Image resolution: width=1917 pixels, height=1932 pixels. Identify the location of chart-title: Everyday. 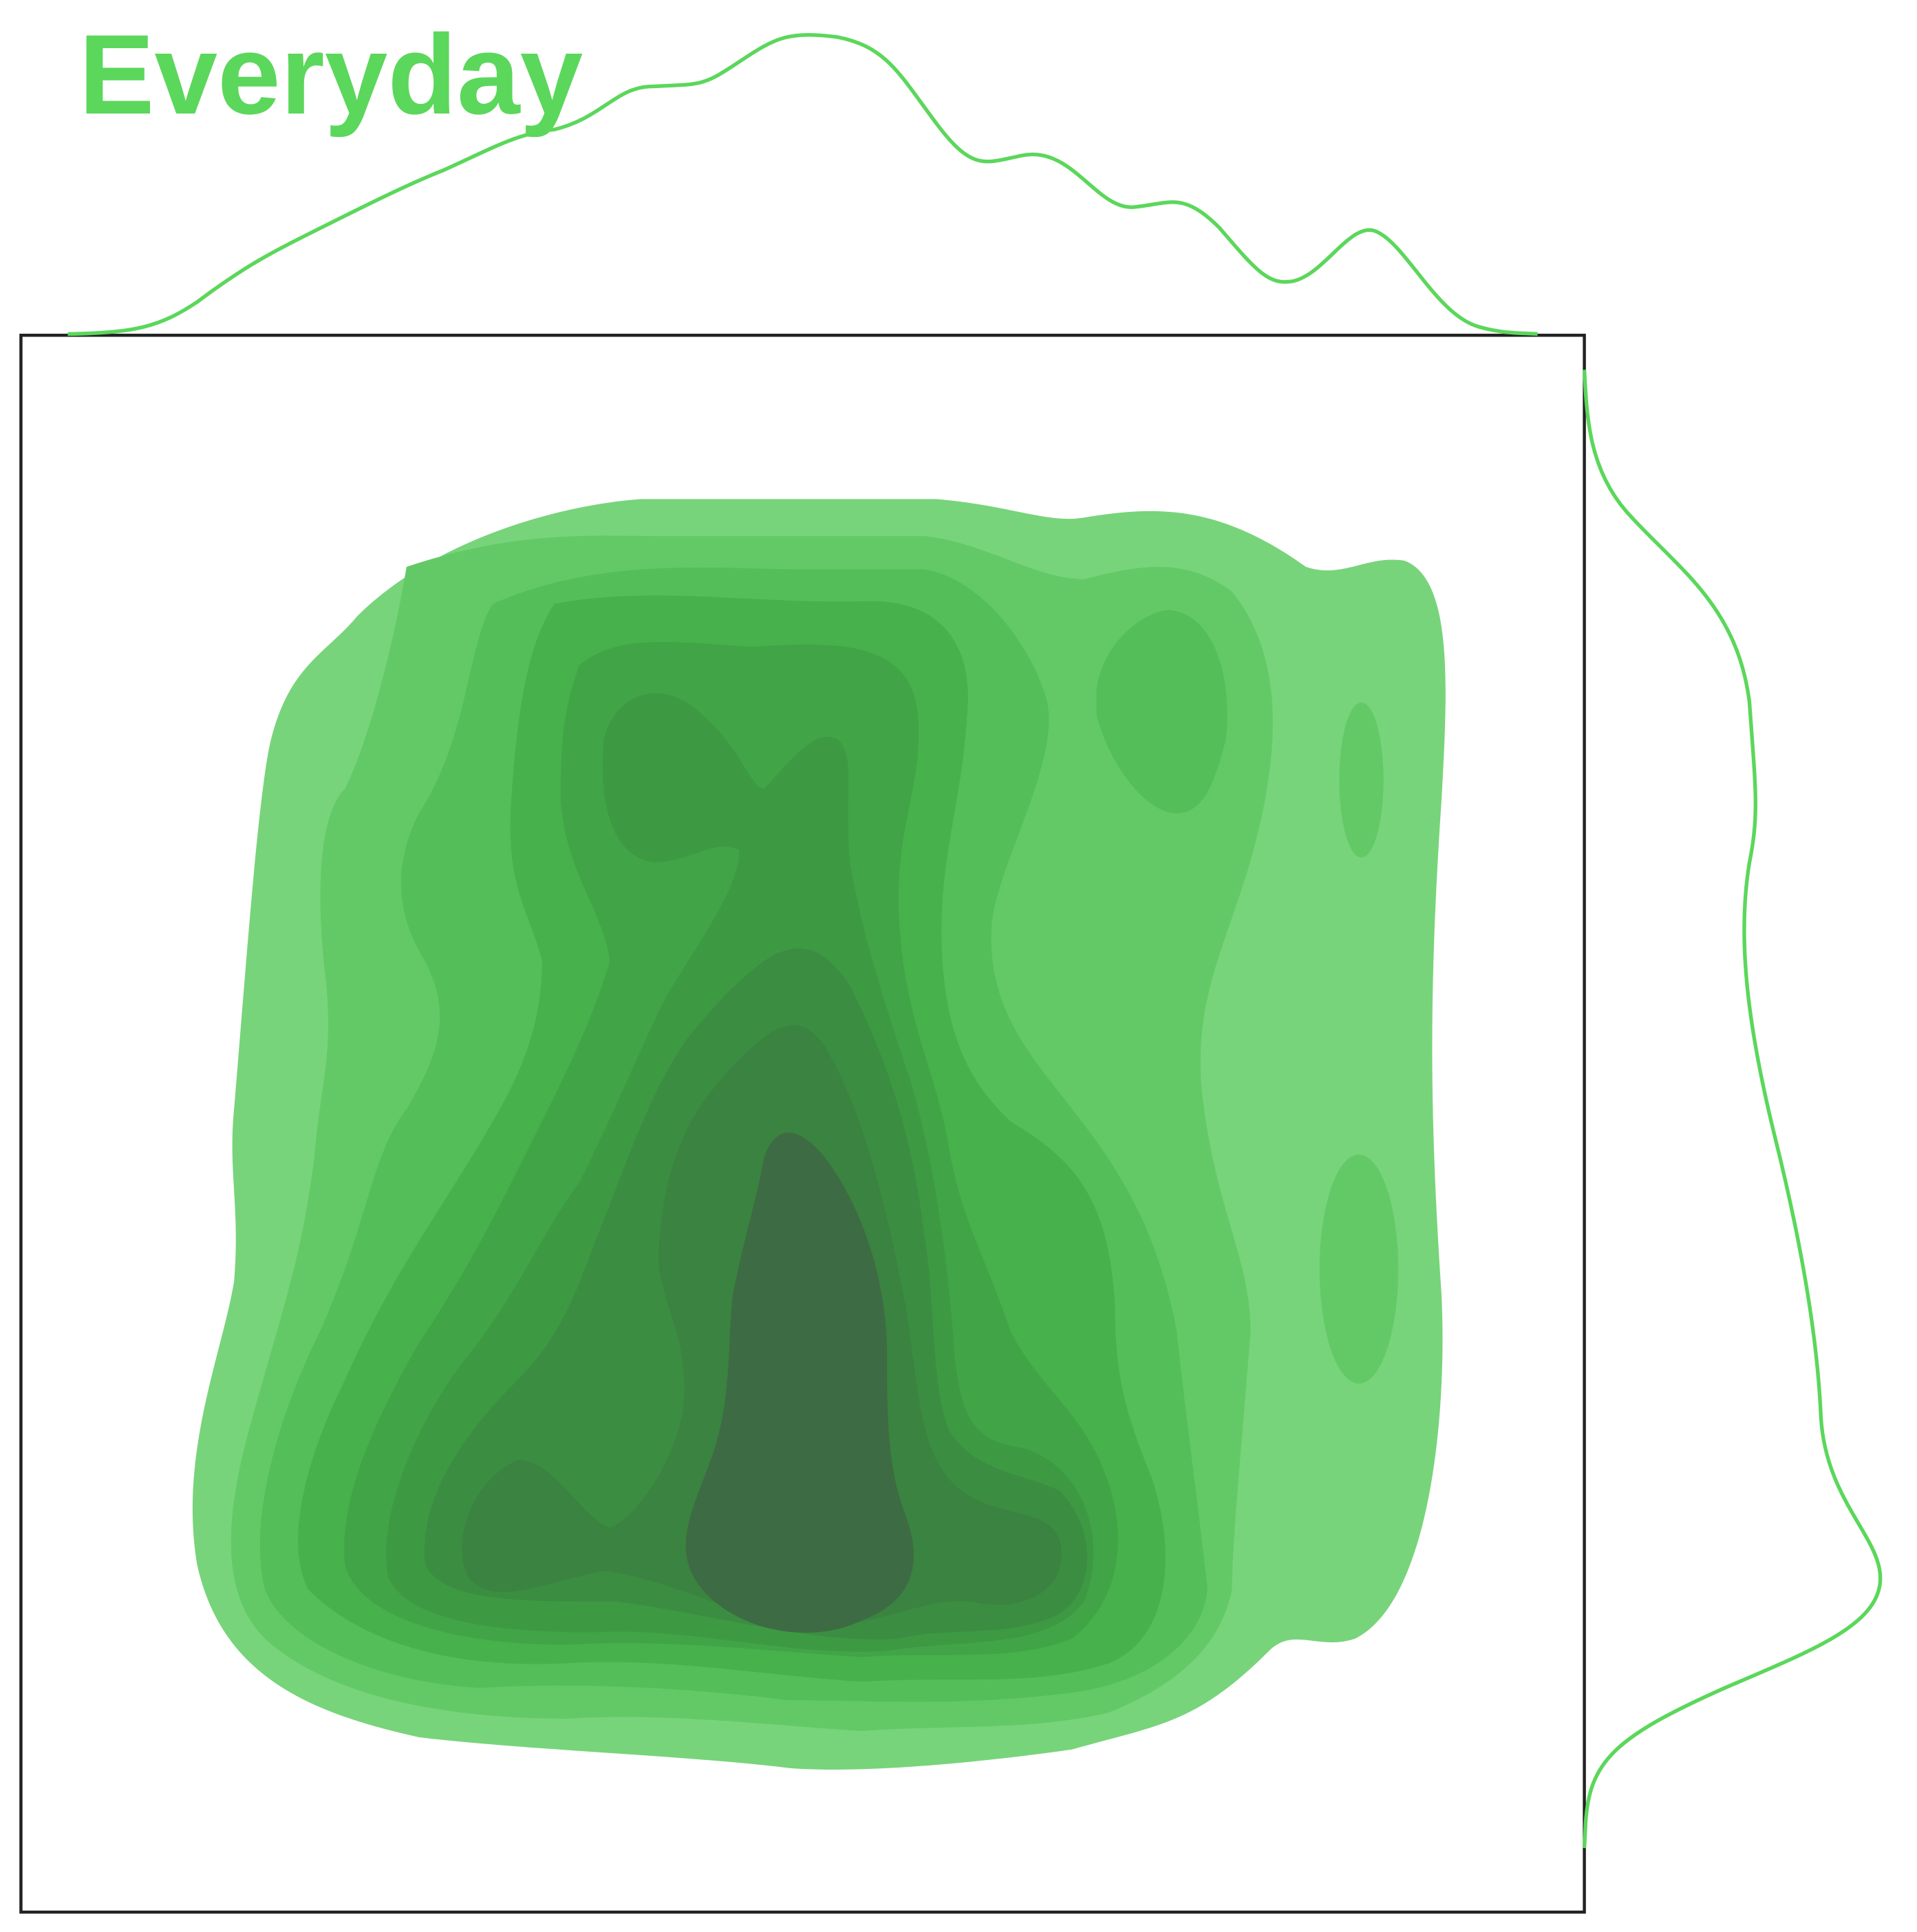
(331, 74).